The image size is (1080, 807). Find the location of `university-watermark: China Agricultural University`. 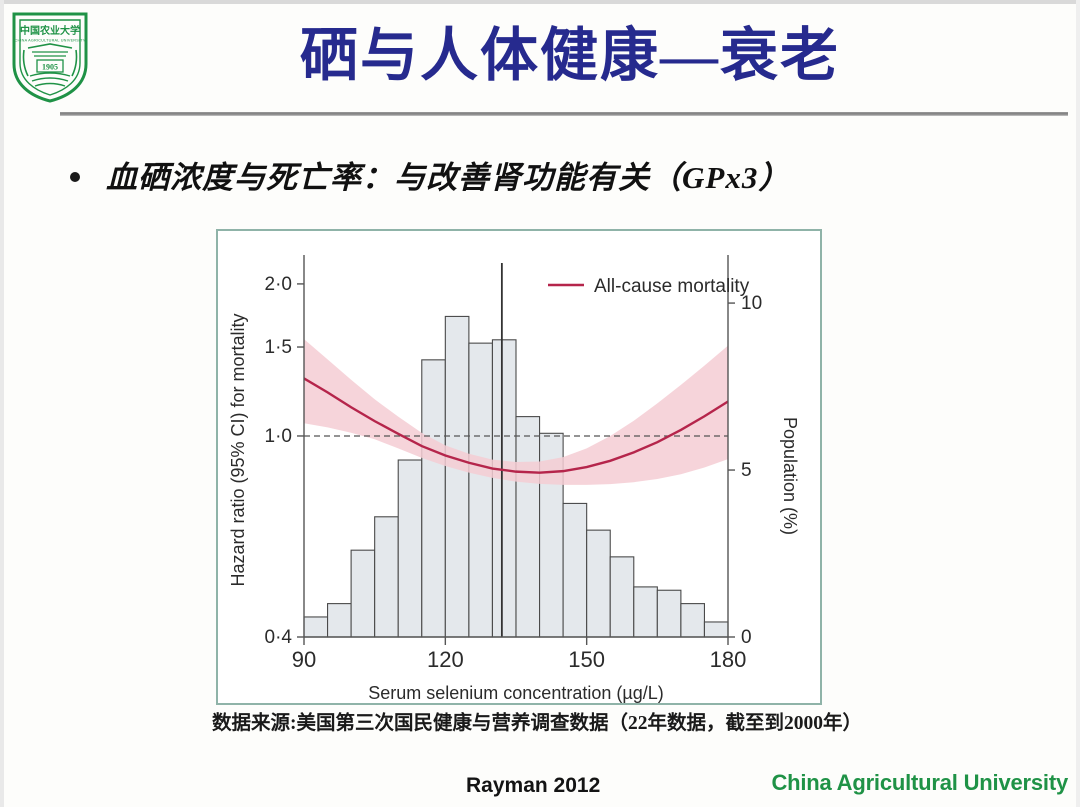

university-watermark: China Agricultural University is located at coordinates (919, 782).